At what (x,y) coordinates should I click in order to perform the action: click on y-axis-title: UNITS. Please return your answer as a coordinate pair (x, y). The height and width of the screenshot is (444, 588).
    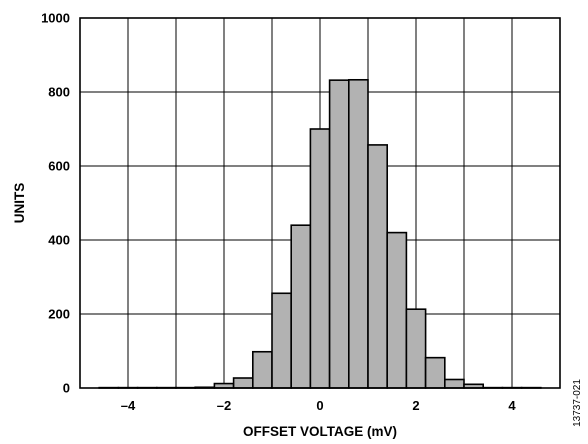
    Looking at the image, I should click on (19, 203).